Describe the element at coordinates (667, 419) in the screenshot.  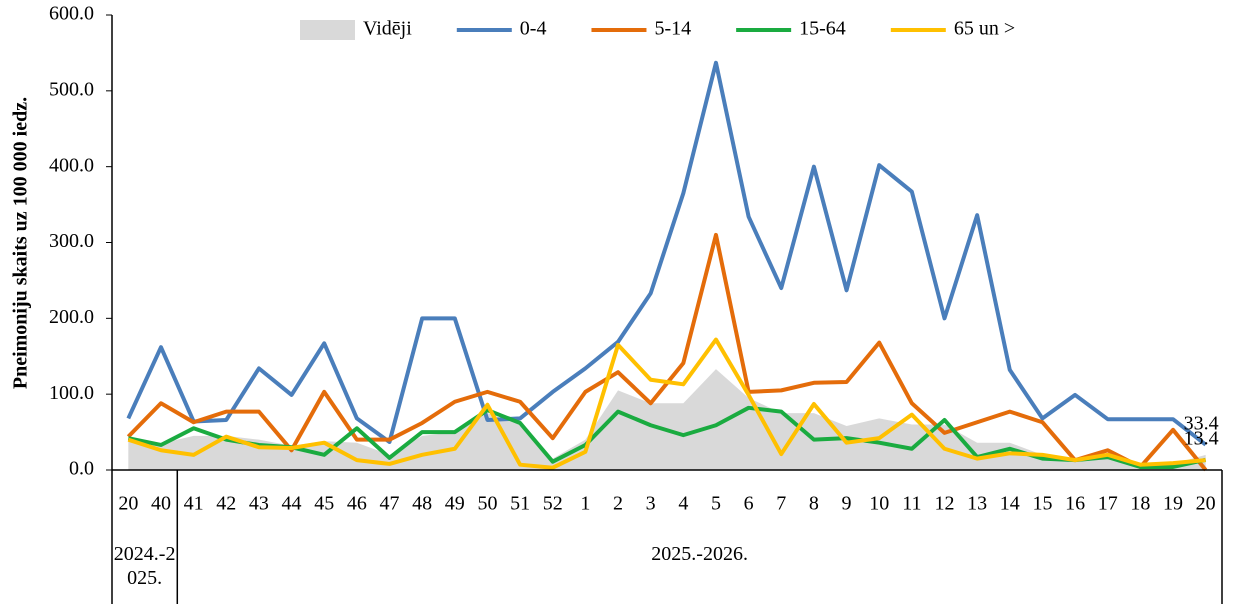
I see `area` at that location.